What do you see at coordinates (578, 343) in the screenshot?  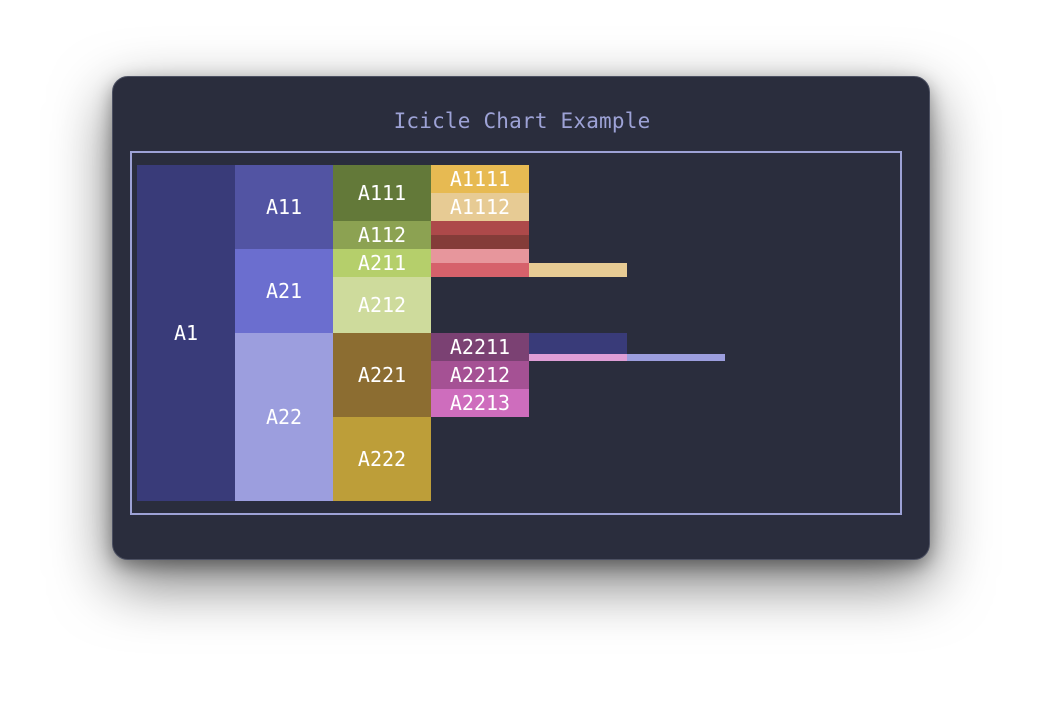 I see `icicle-cell-a22111` at bounding box center [578, 343].